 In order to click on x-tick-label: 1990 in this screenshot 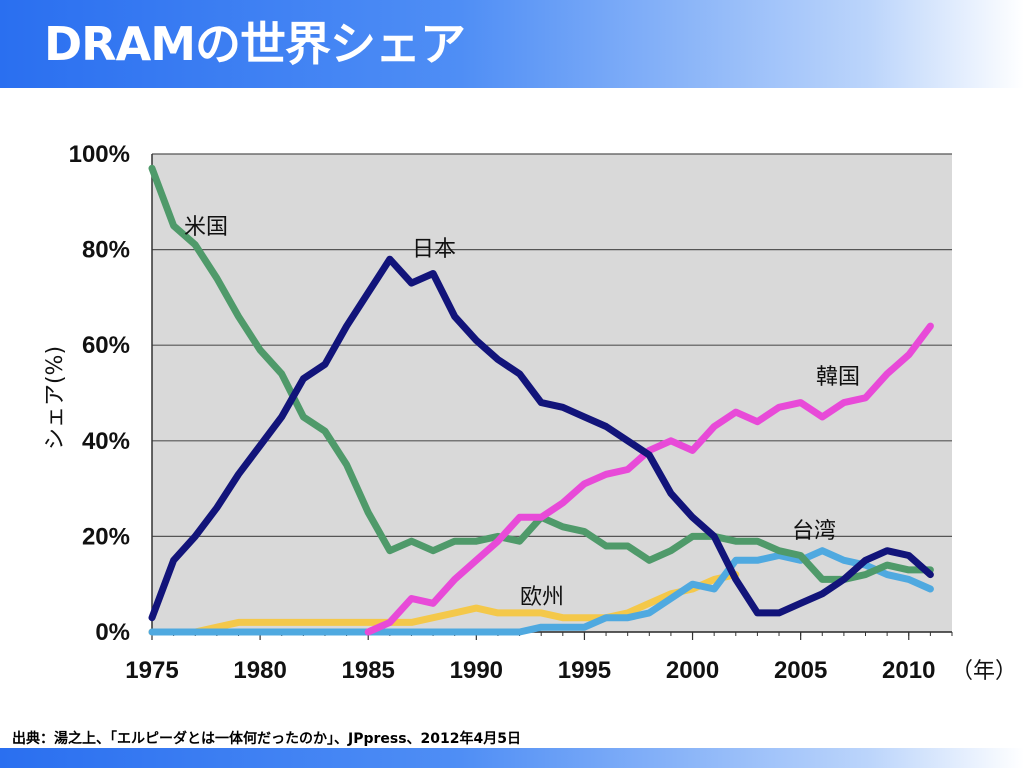, I will do `click(476, 670)`.